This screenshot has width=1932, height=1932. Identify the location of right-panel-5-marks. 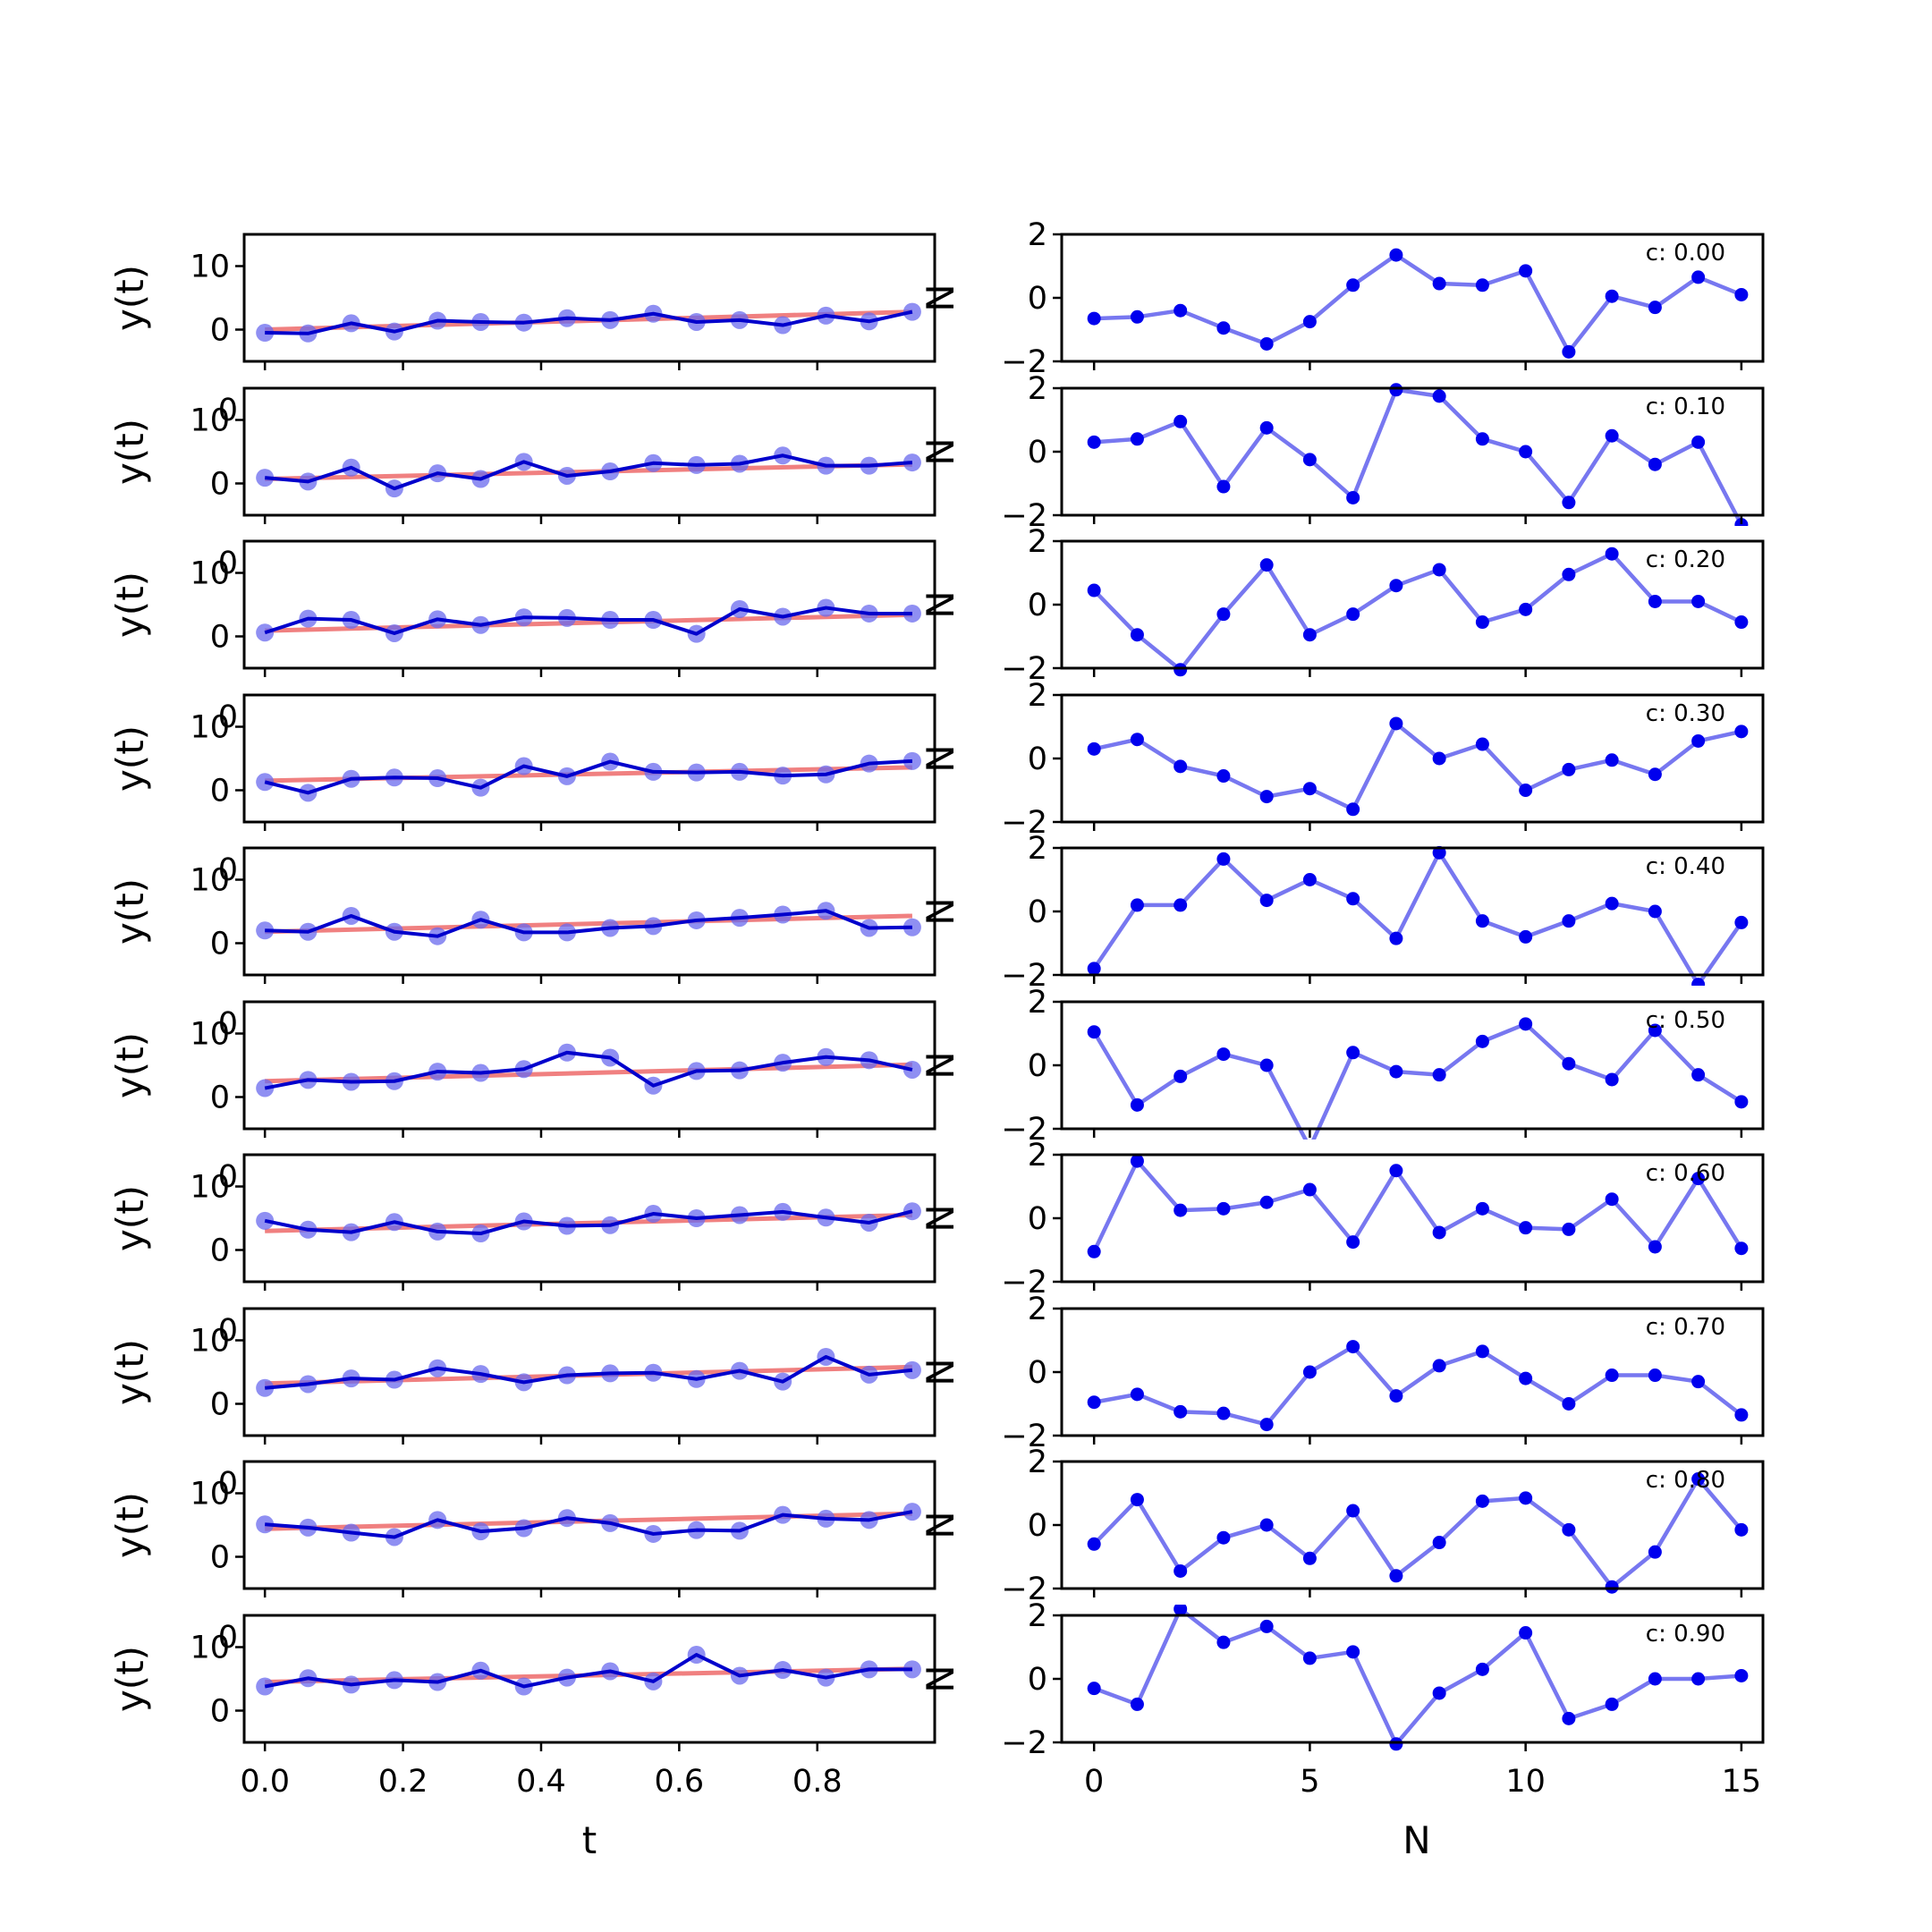
(1418, 915).